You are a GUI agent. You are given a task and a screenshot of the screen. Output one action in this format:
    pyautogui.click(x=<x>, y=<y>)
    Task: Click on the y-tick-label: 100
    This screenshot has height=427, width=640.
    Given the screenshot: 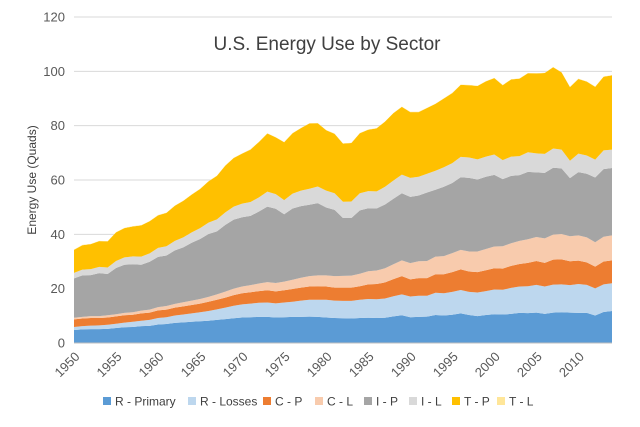 What is the action you would take?
    pyautogui.click(x=54, y=71)
    